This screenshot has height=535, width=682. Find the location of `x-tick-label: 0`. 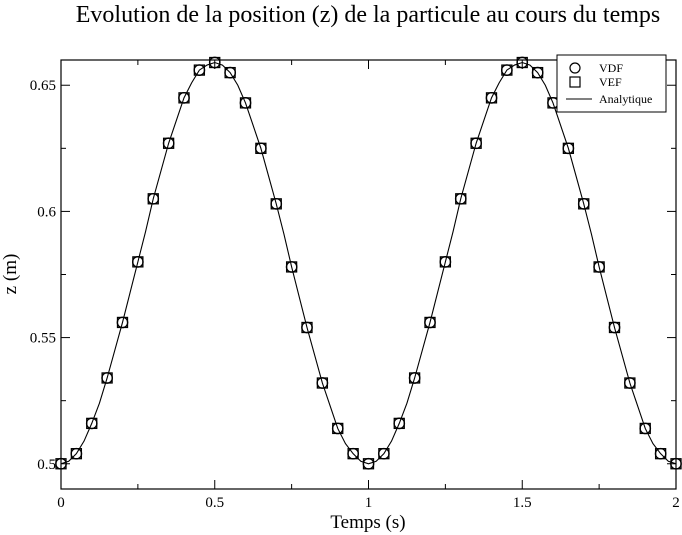

x-tick-label: 0 is located at coordinates (61, 503).